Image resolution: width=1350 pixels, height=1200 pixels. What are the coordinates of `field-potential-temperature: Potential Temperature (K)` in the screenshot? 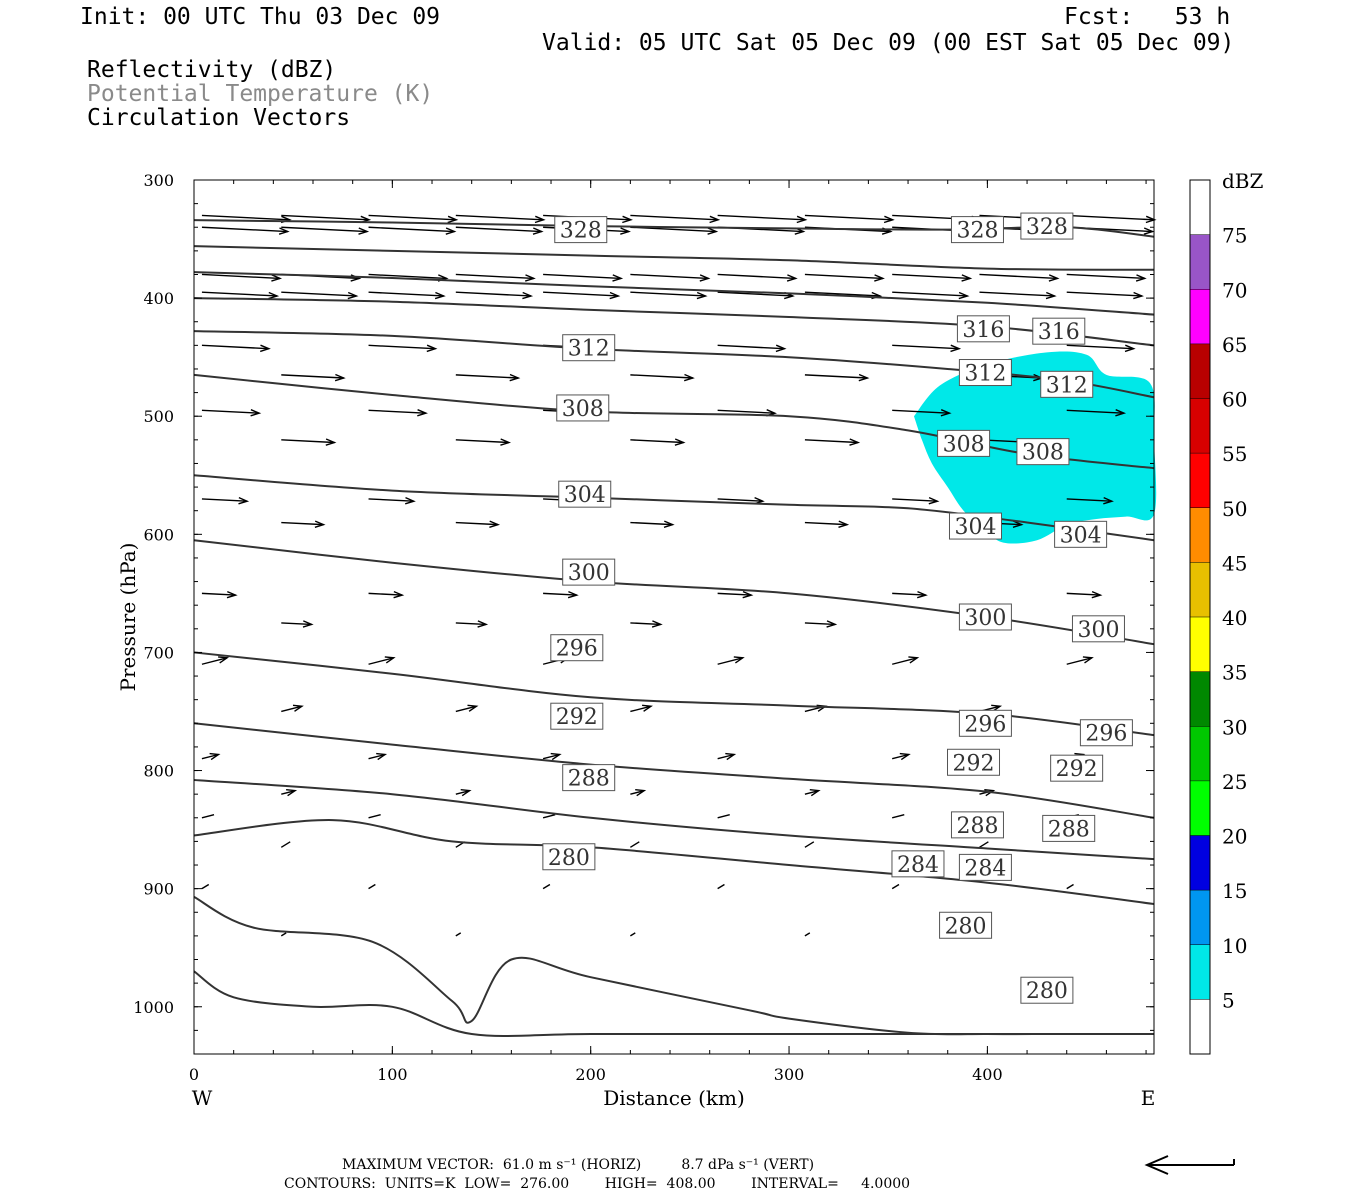 It's located at (260, 94).